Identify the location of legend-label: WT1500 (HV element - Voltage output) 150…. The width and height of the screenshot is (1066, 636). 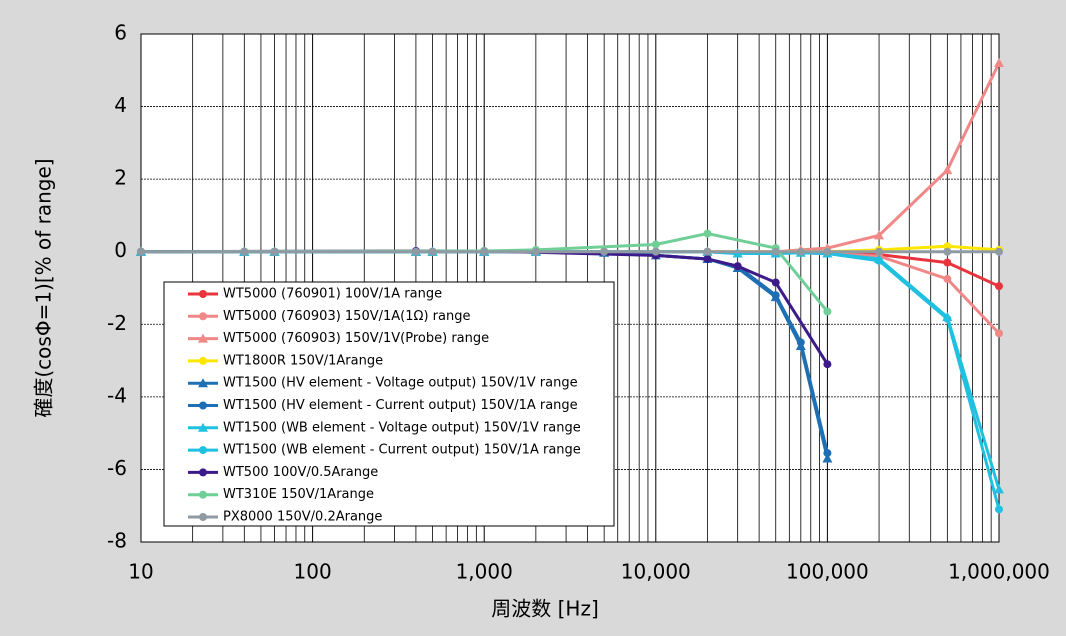
(400, 383).